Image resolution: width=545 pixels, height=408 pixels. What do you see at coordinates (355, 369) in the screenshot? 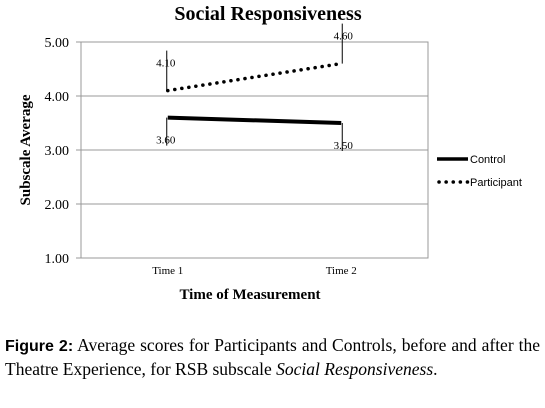
I see `caption-italic: Social Responsiveness` at bounding box center [355, 369].